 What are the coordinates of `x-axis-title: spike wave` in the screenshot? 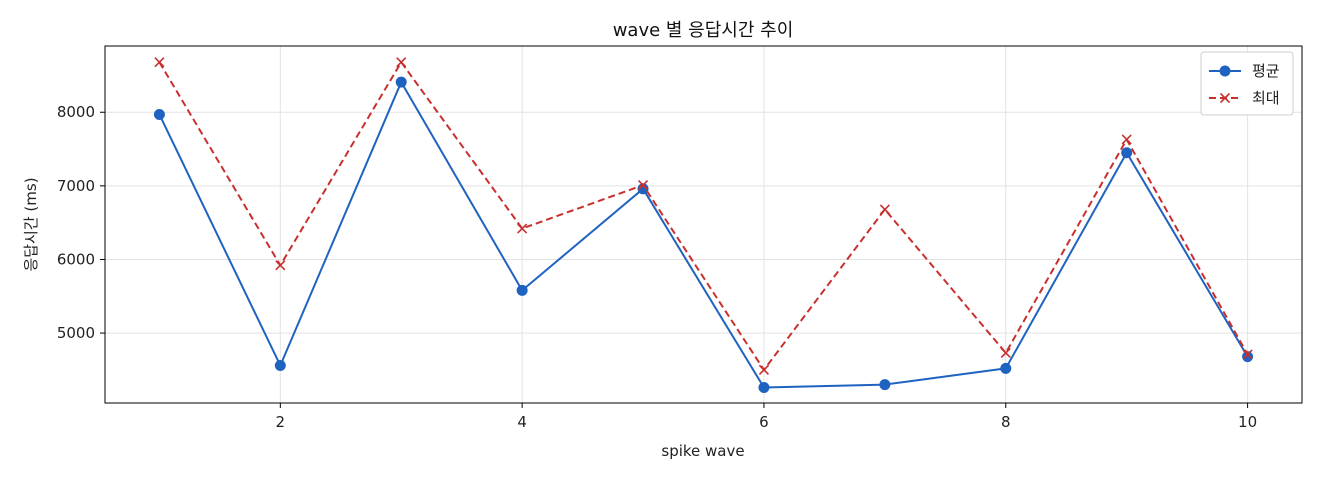 It's located at (702, 451).